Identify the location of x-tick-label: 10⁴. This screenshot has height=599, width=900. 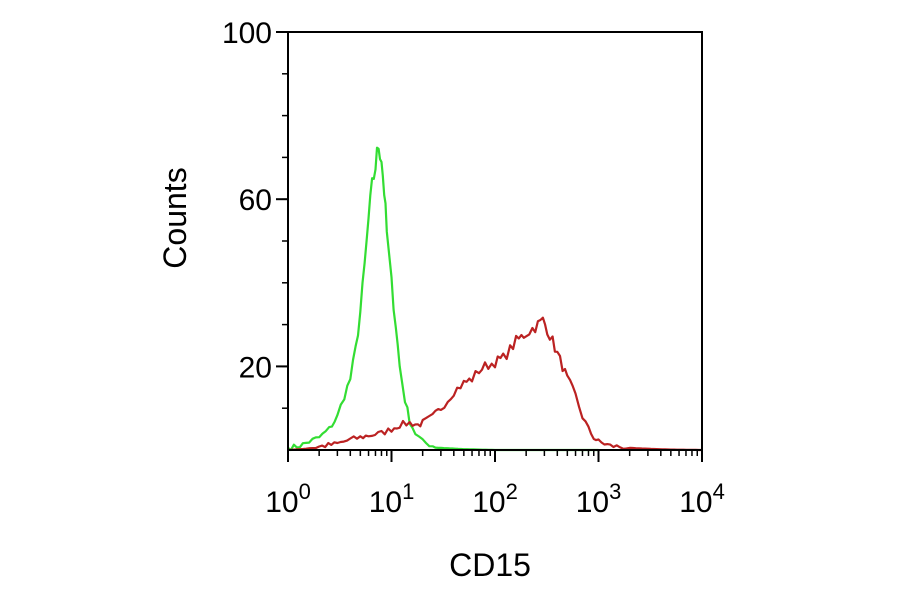
(702, 499).